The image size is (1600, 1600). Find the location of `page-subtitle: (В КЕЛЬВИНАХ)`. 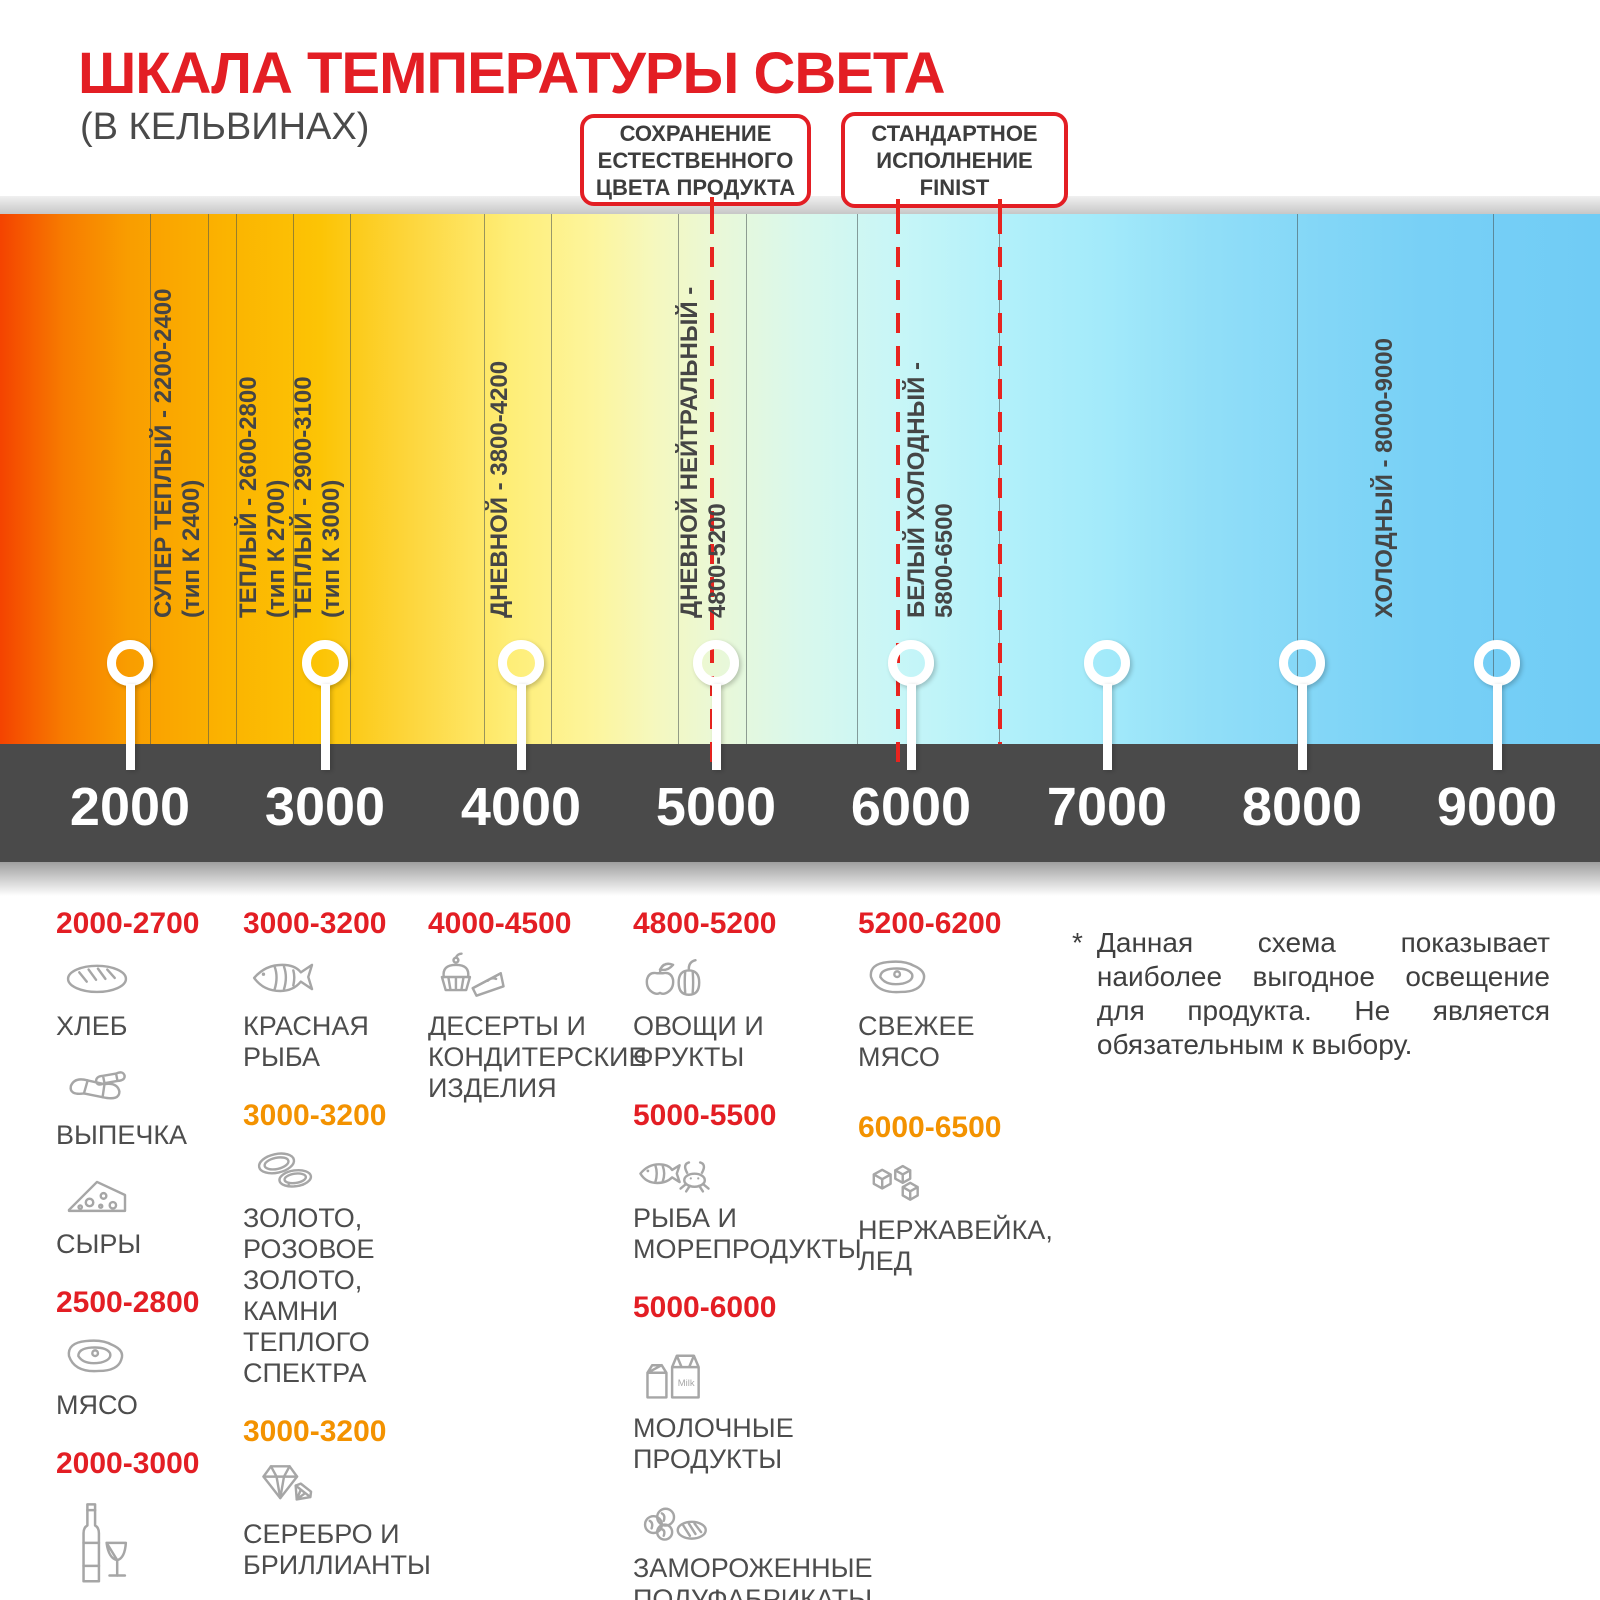

page-subtitle: (В КЕЛЬВИНАХ) is located at coordinates (225, 127).